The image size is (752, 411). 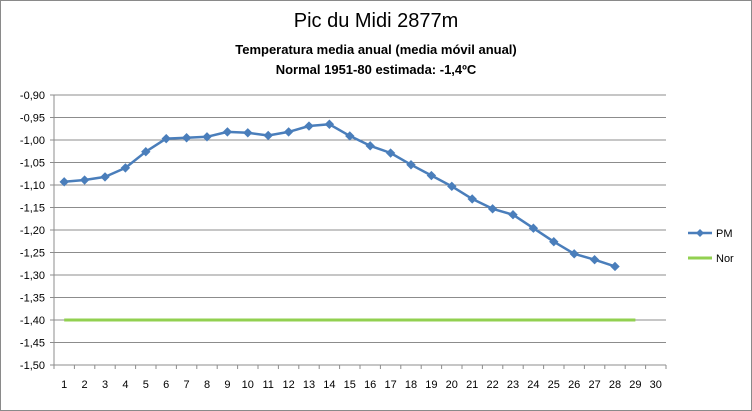 What do you see at coordinates (554, 385) in the screenshot?
I see `x-tick-label: 25` at bounding box center [554, 385].